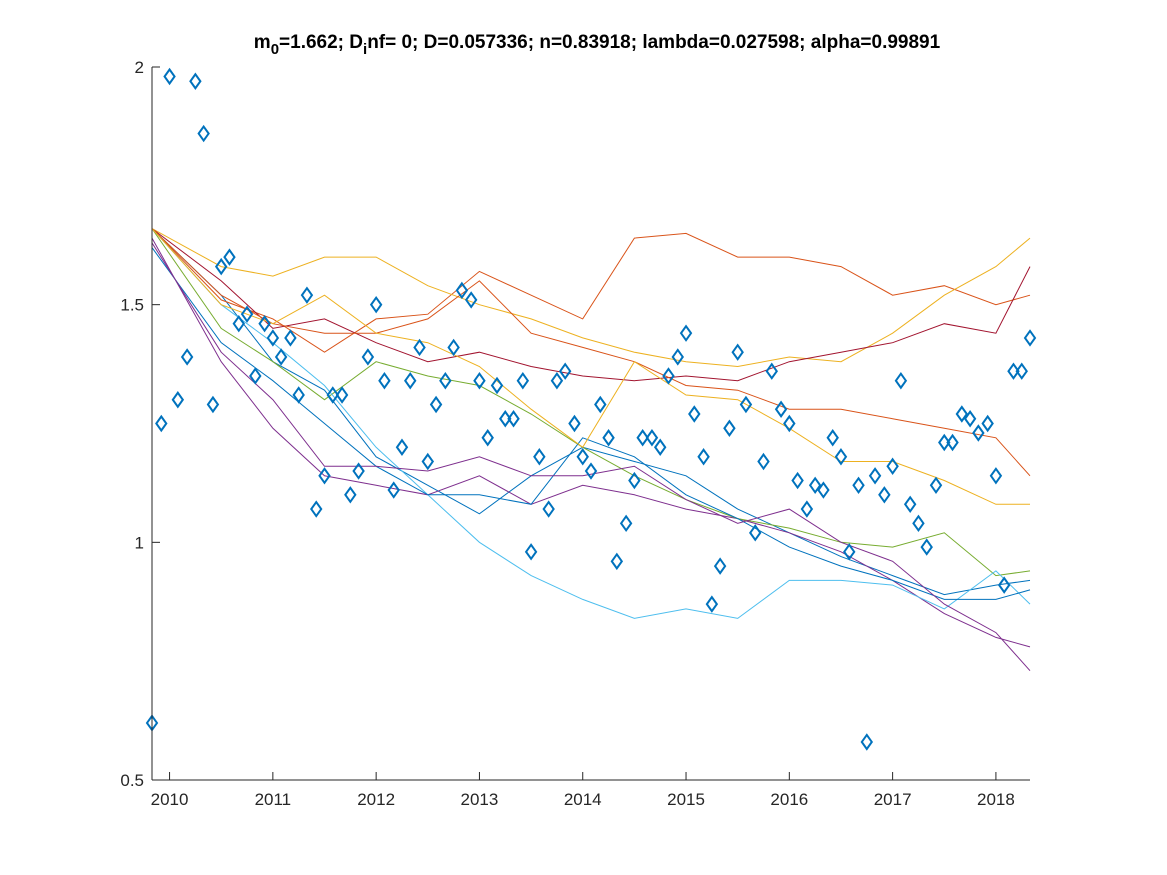 This screenshot has width=1167, height=875. I want to click on y-tick-label: 1.5, so click(132, 305).